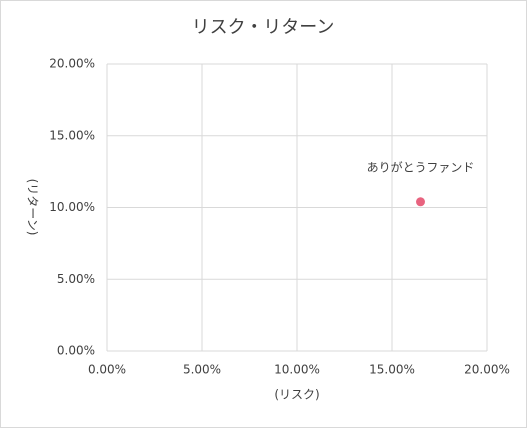 This screenshot has height=432, width=527. I want to click on x-tick-label: 0.00%, so click(107, 370).